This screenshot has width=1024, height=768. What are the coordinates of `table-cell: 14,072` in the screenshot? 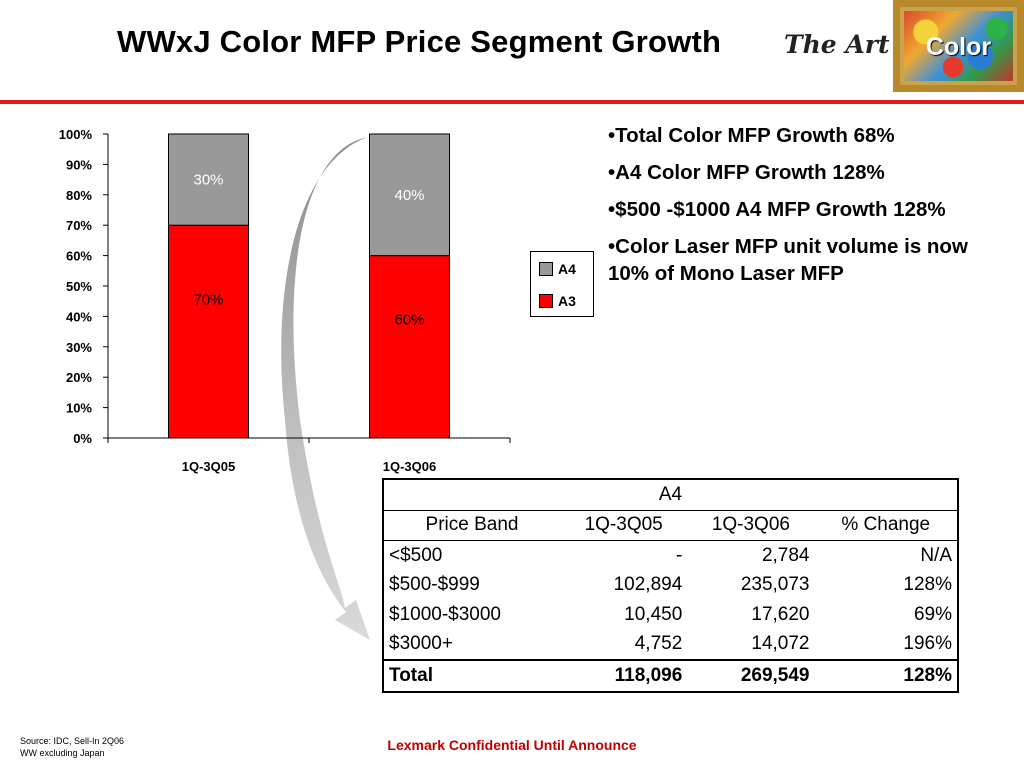 It's located at (780, 644).